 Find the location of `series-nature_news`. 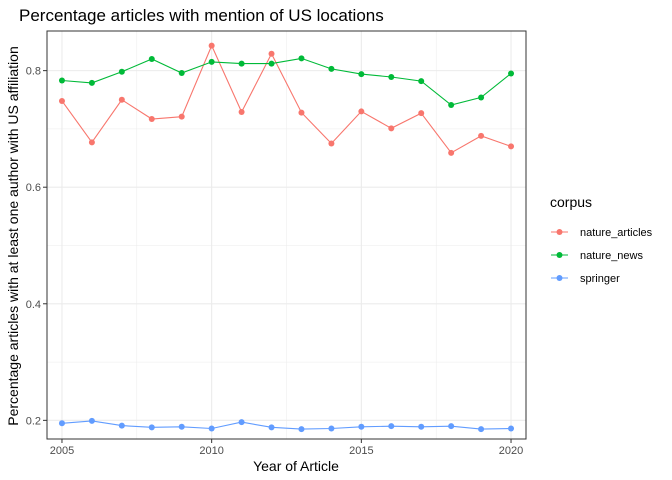

series-nature_news is located at coordinates (286, 82).